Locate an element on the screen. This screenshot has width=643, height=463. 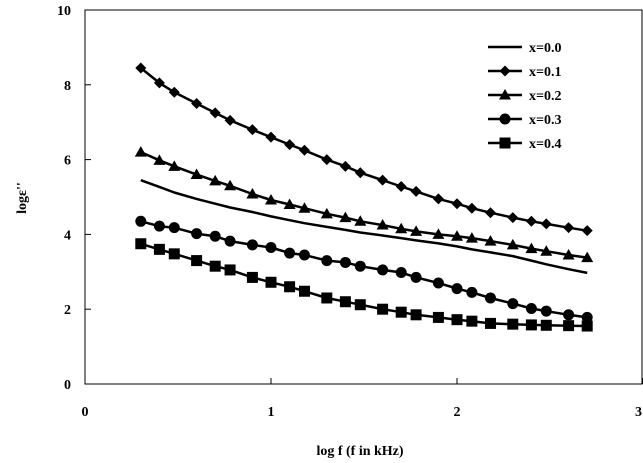
legend-item: x=0.2 is located at coordinates (524, 96).